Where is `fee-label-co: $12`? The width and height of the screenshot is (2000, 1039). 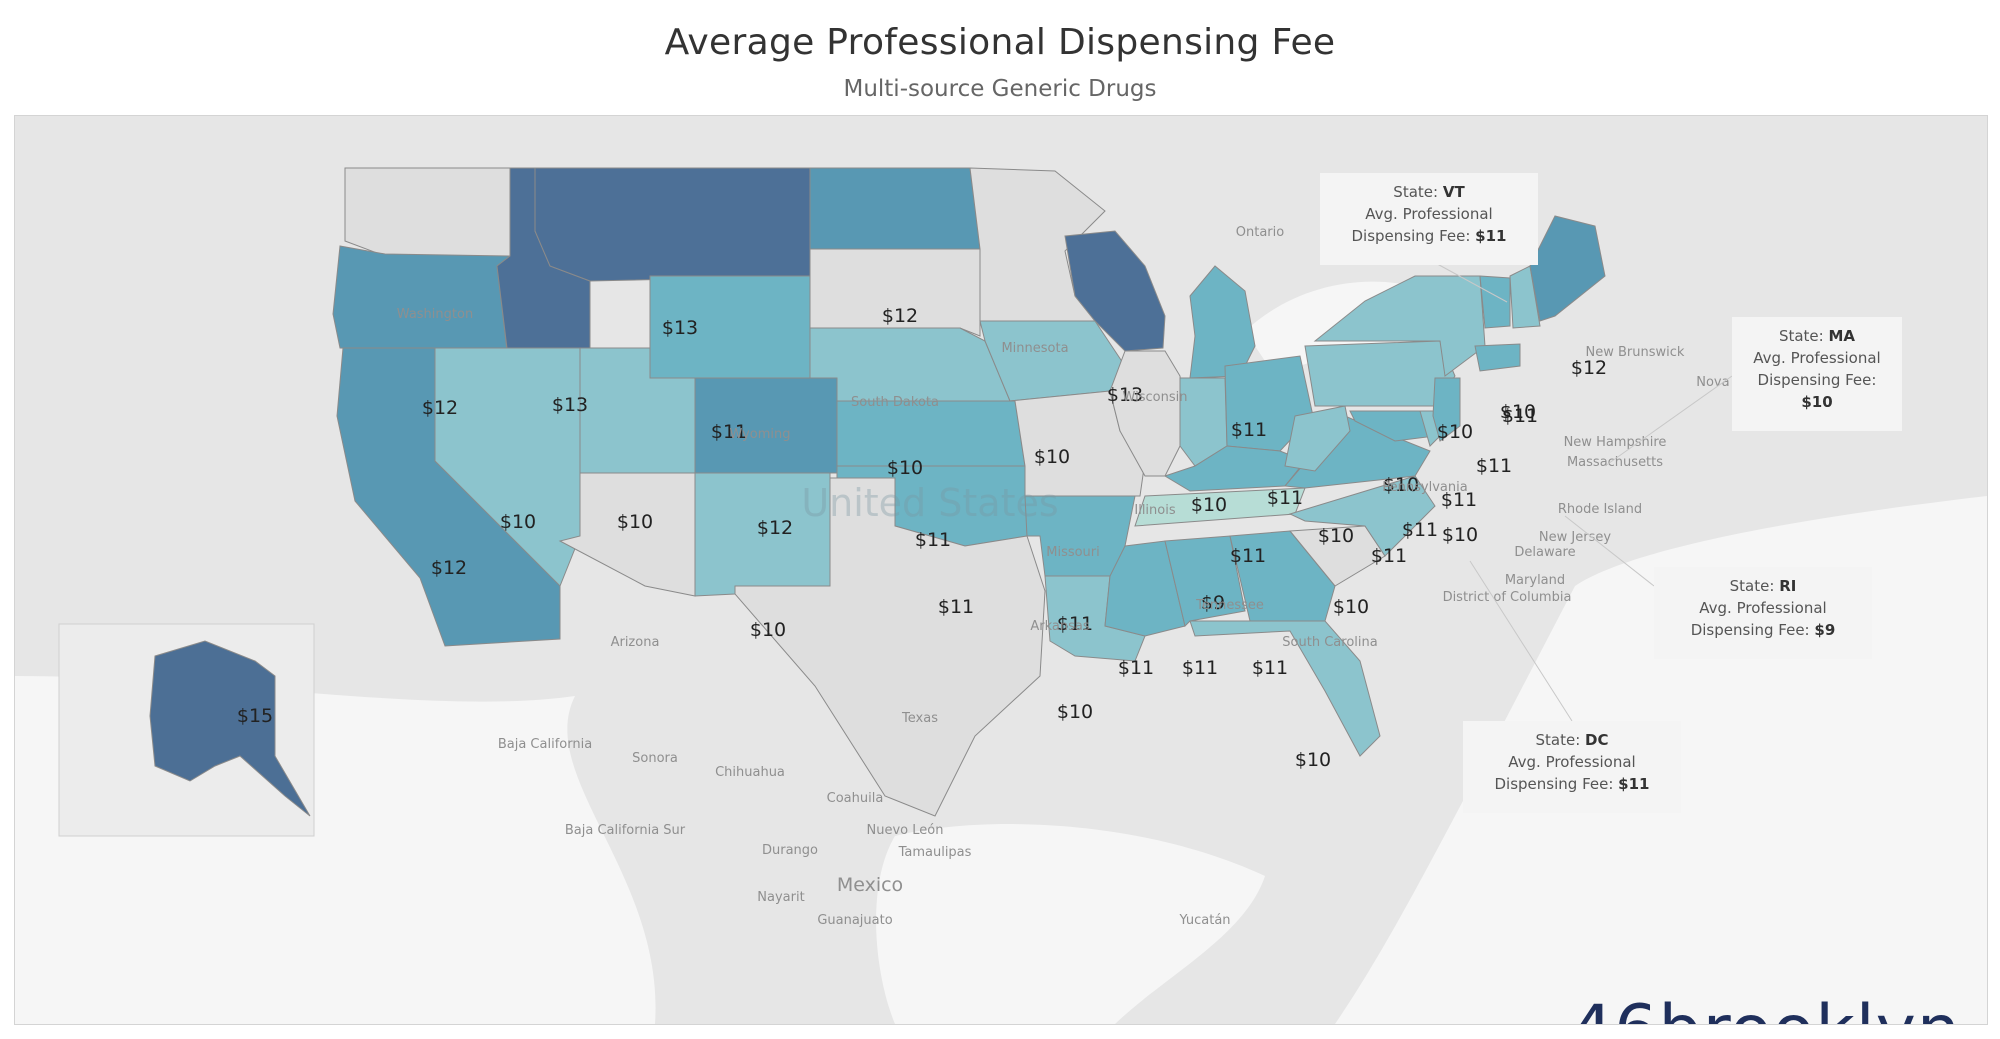
fee-label-co: $12 is located at coordinates (775, 528).